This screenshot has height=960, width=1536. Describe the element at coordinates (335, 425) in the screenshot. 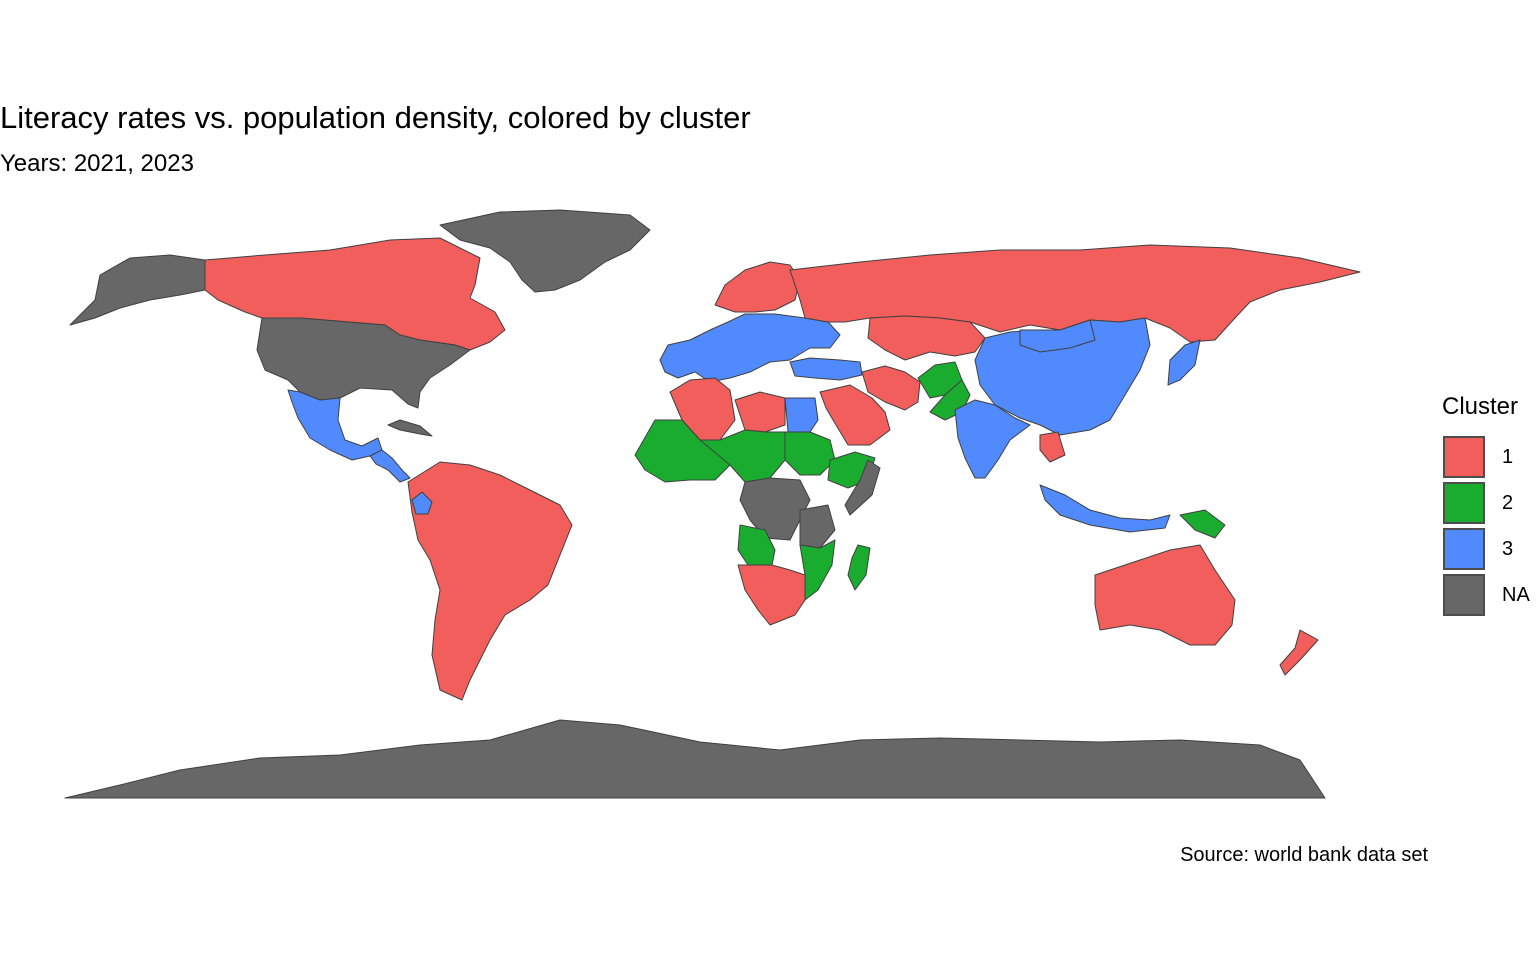

I see `region-mexico` at that location.